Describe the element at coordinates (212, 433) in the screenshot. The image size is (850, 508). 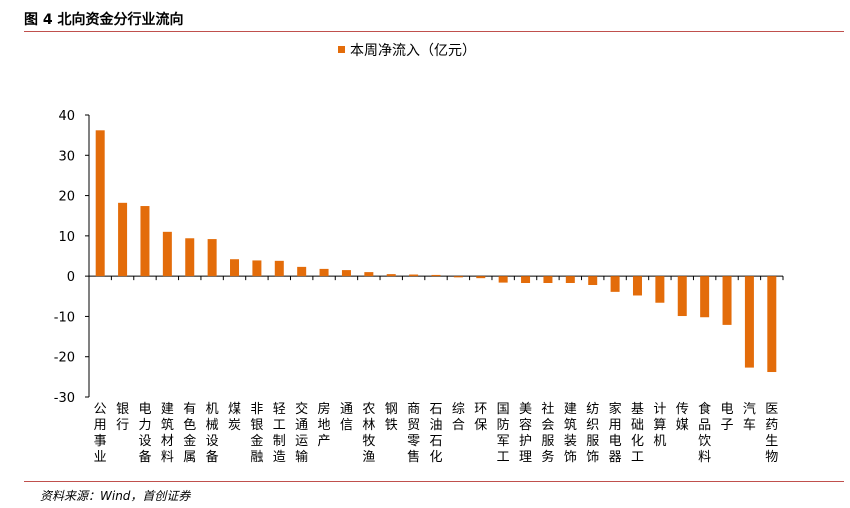
I see `category-label: 机械设备` at that location.